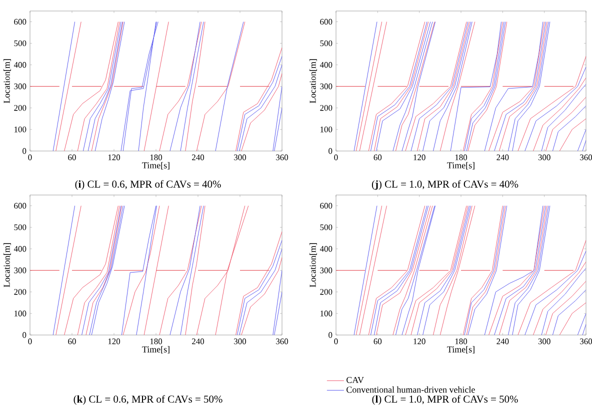 The height and width of the screenshot is (417, 592). Describe the element at coordinates (445, 185) in the screenshot. I see `text: (j) CL = 1.0, MPR of CAVs = 40%` at that location.